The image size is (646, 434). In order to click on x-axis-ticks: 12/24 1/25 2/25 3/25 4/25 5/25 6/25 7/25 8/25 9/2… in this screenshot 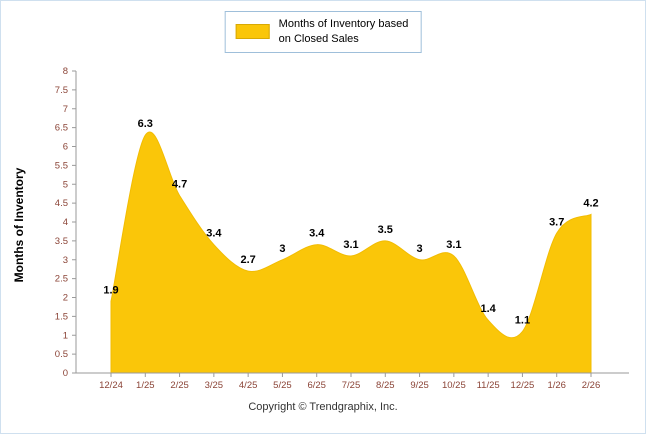, I will do `click(349, 382)`.